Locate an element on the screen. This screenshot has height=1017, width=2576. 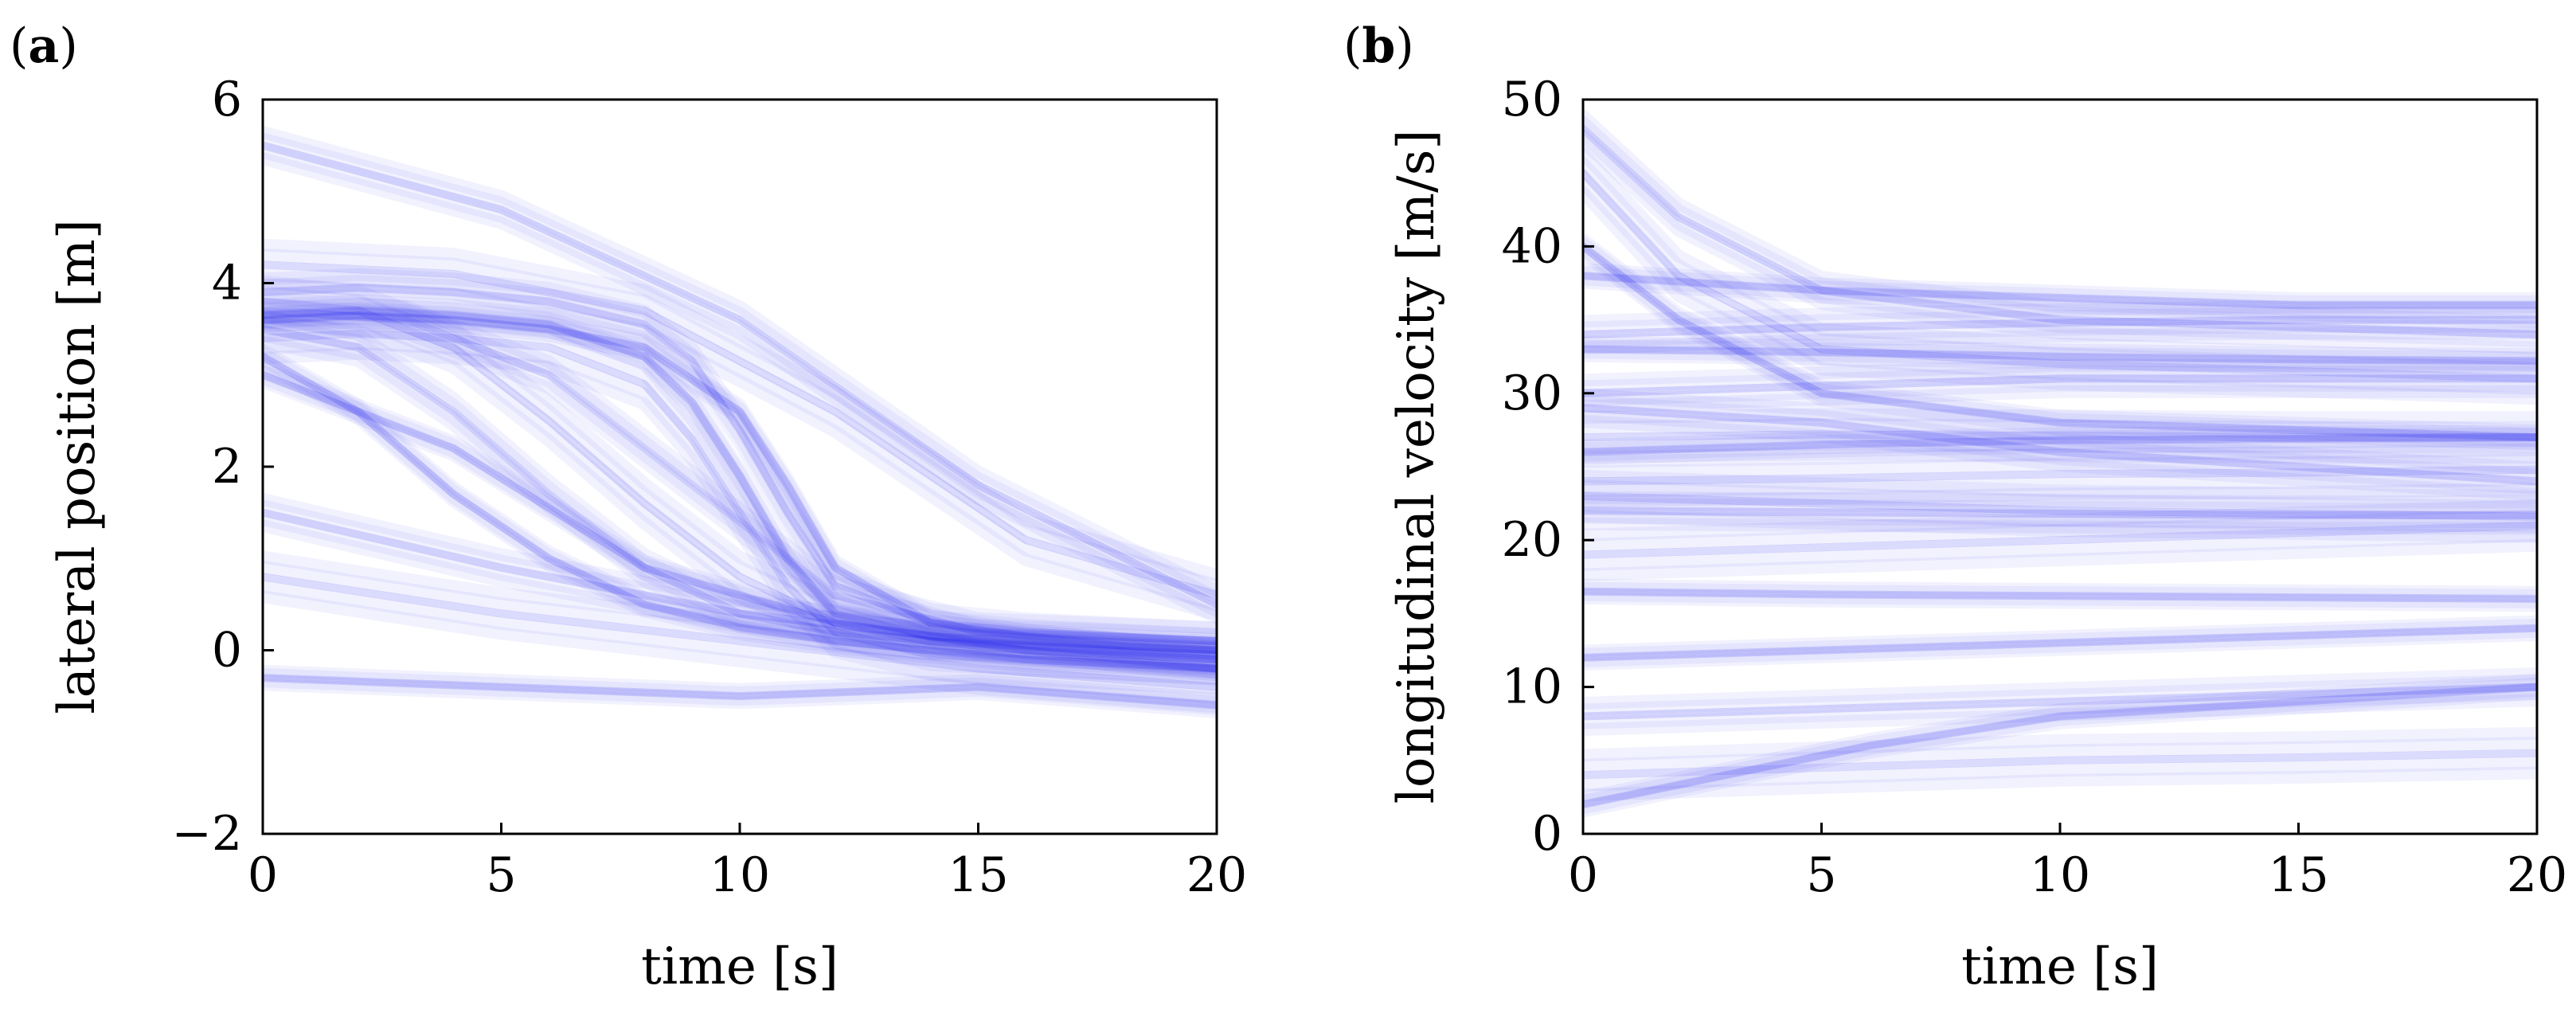
x-tick-label: 20 is located at coordinates (2537, 875).